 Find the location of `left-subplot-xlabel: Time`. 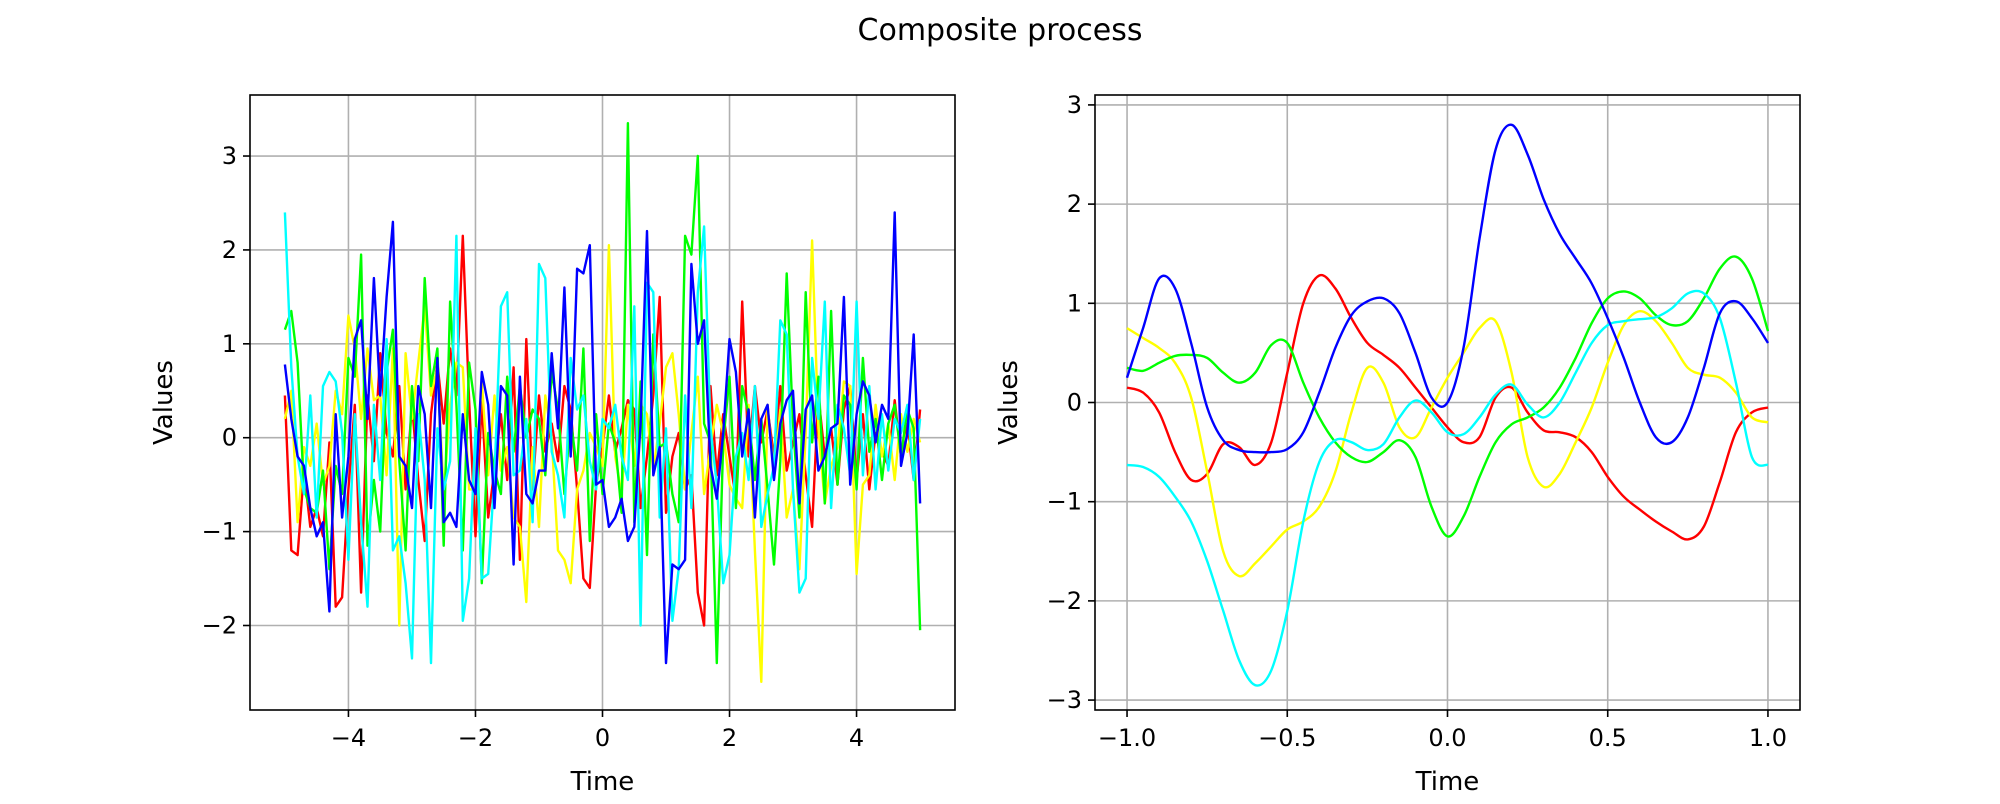

left-subplot-xlabel: Time is located at coordinates (602, 782).